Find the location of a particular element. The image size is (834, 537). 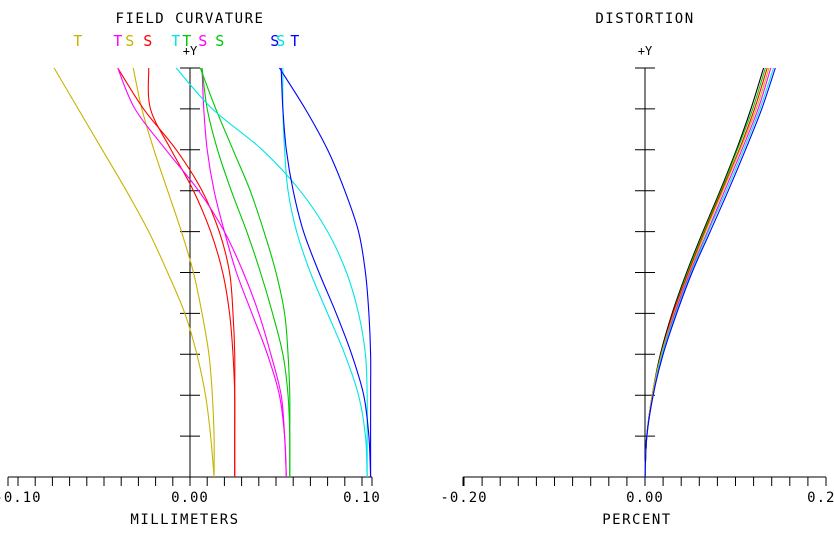

distortion-tick-labels: -0.20 0.00 0.20 is located at coordinates (637, 498).